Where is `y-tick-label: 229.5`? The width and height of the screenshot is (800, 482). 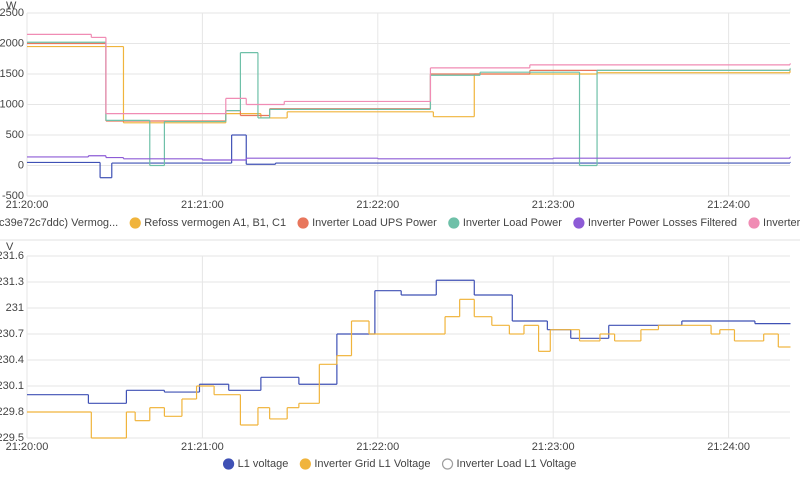
y-tick-label: 229.5 is located at coordinates (12, 438).